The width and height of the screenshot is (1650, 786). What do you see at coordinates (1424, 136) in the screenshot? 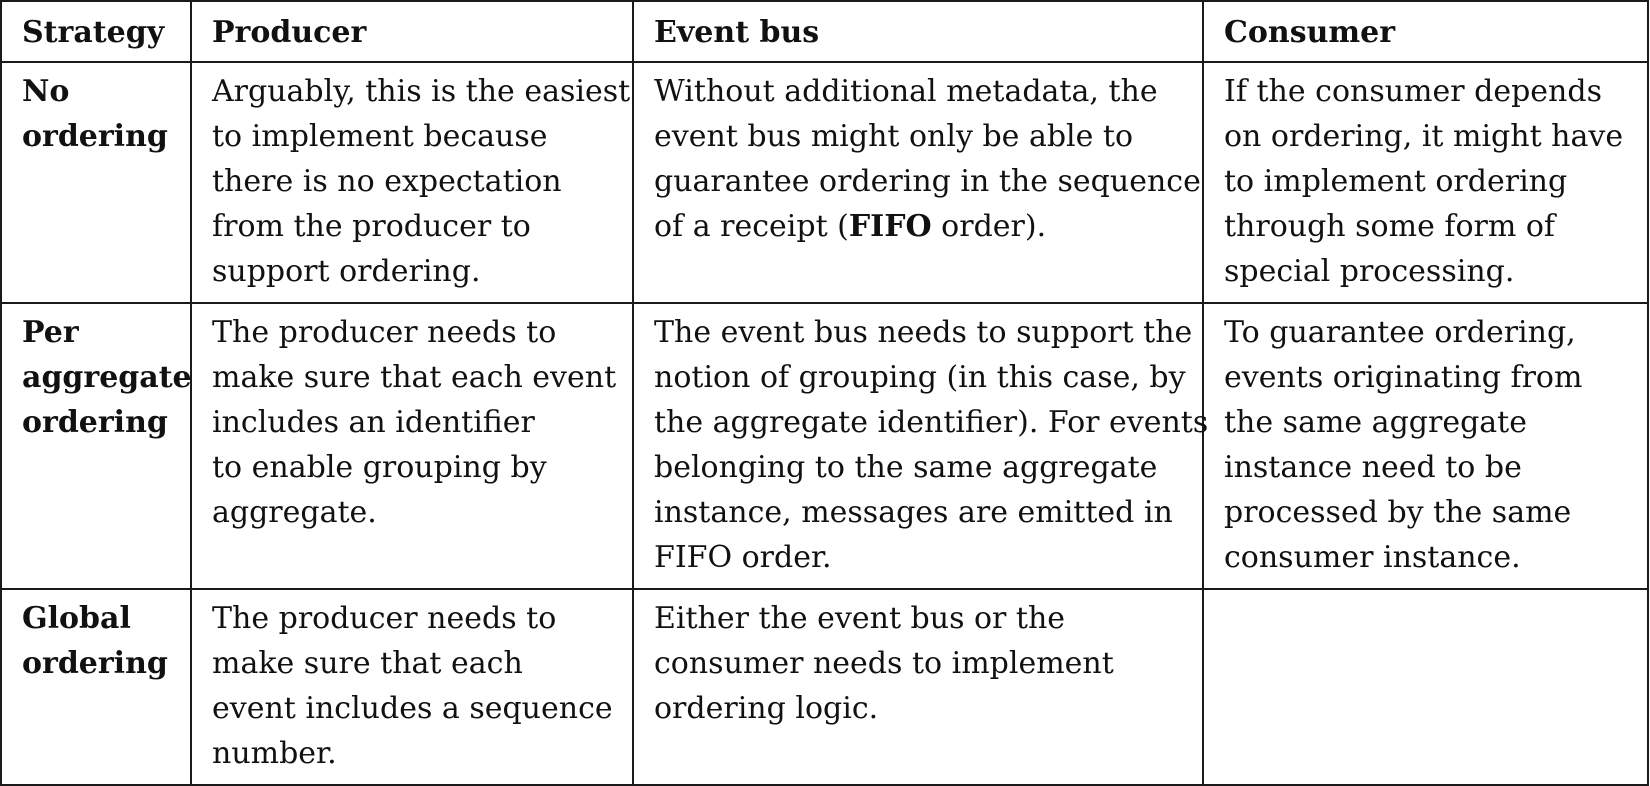
I see `cell-line: on ordering, it might have` at bounding box center [1424, 136].